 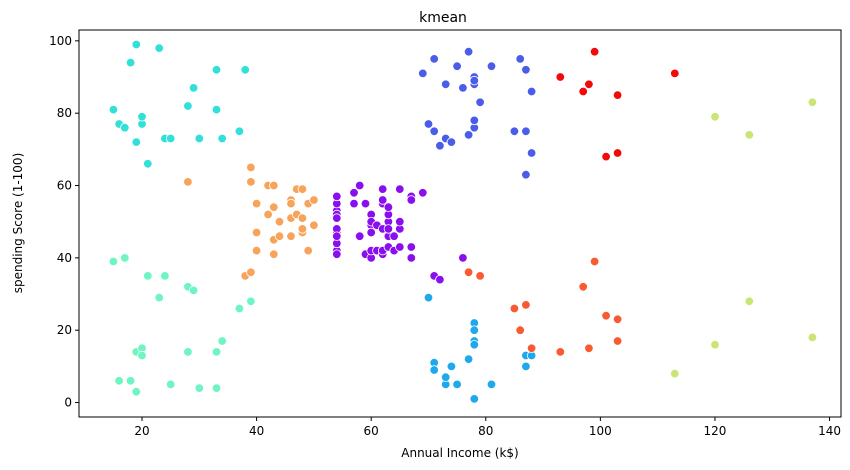 I want to click on y-tick-label-80: 80, so click(x=64, y=113).